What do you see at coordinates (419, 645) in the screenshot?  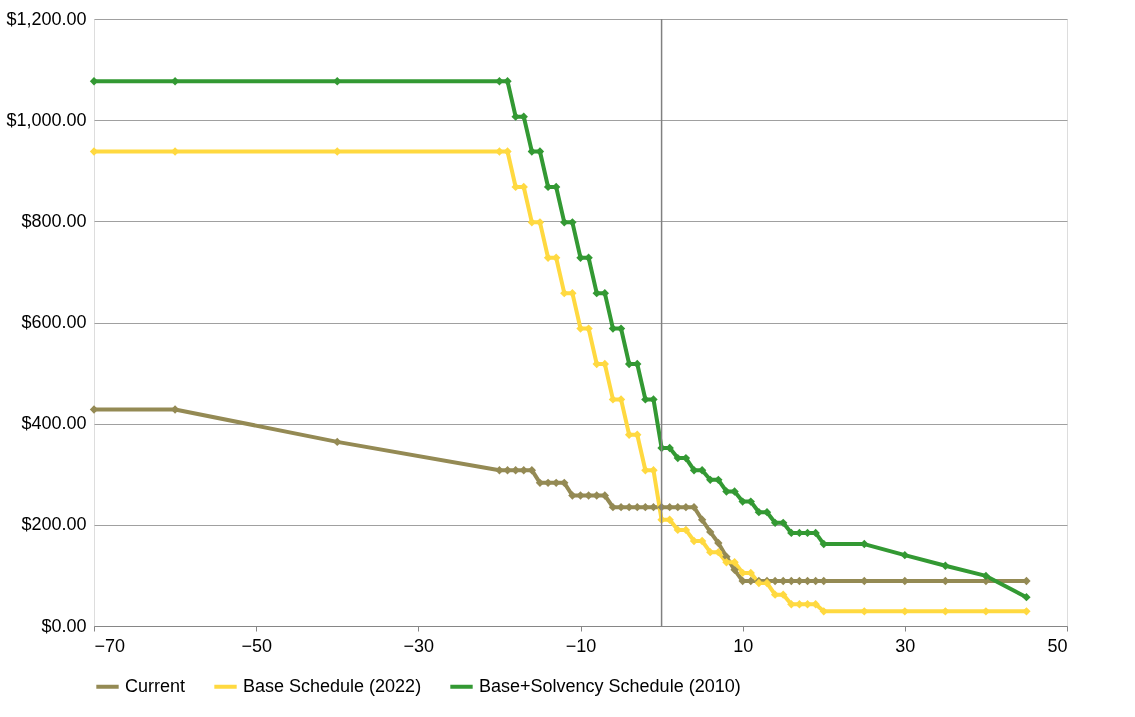 I see `x-tick-label: −30` at bounding box center [419, 645].